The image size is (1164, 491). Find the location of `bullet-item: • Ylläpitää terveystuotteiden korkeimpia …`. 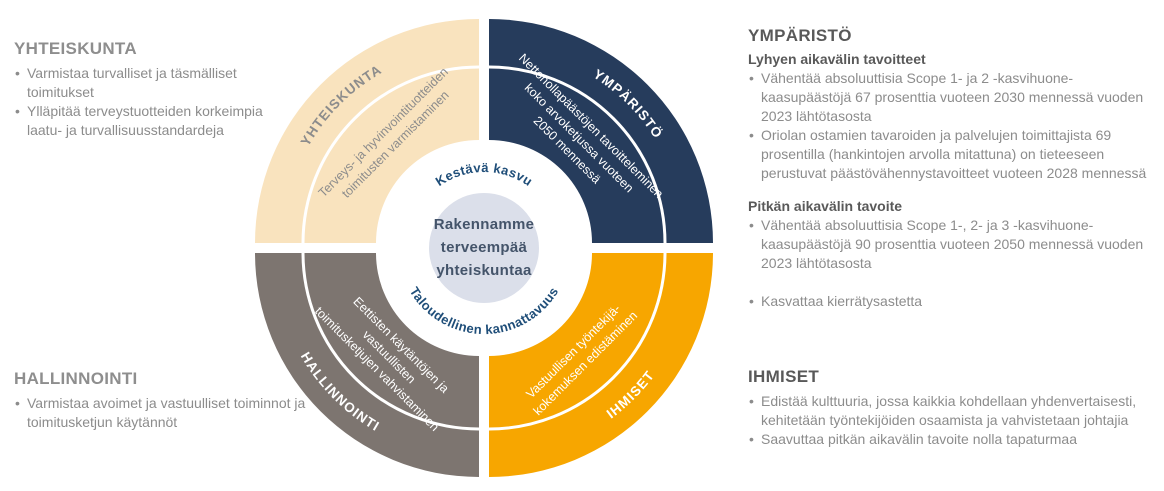

bullet-item: • Ylläpitää terveystuotteiden korkeimpia … is located at coordinates (143, 121).